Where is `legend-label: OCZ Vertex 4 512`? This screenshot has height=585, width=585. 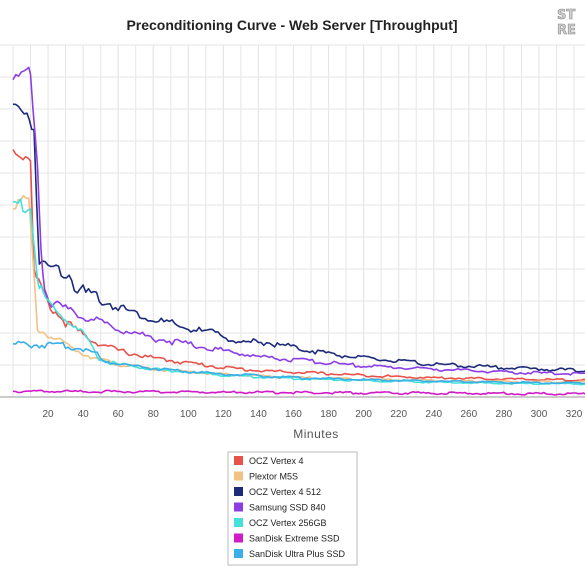
legend-label: OCZ Vertex 4 512 is located at coordinates (285, 492).